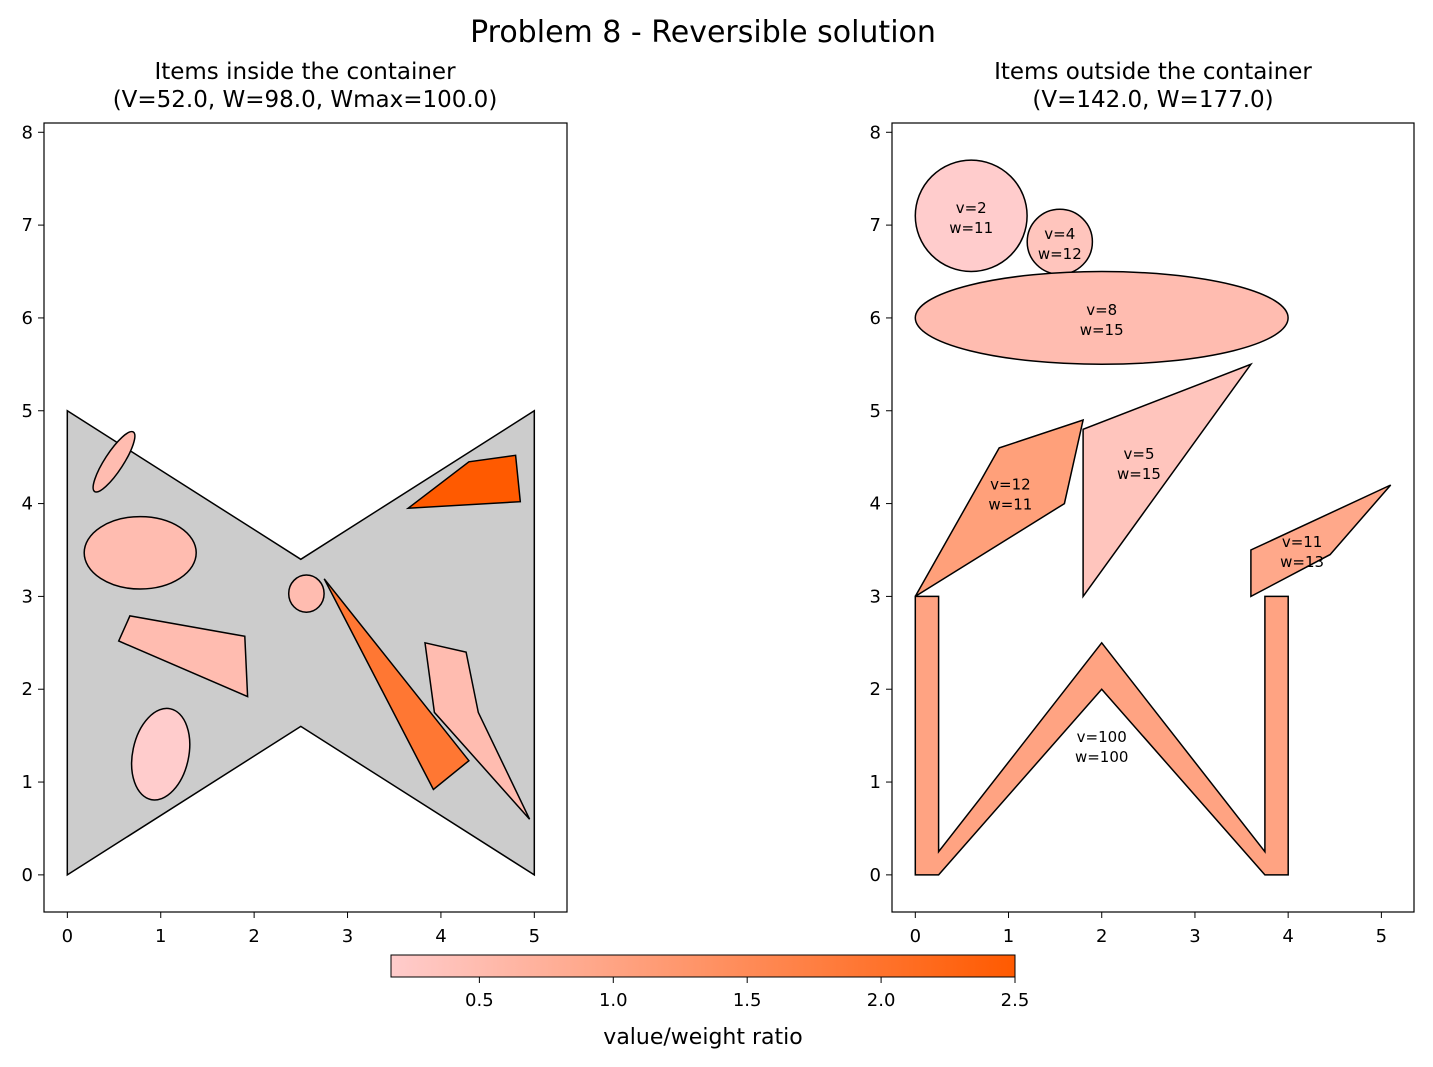 The width and height of the screenshot is (1433, 1067). What do you see at coordinates (479, 1000) in the screenshot?
I see `colorbar-tick-label: 0.5` at bounding box center [479, 1000].